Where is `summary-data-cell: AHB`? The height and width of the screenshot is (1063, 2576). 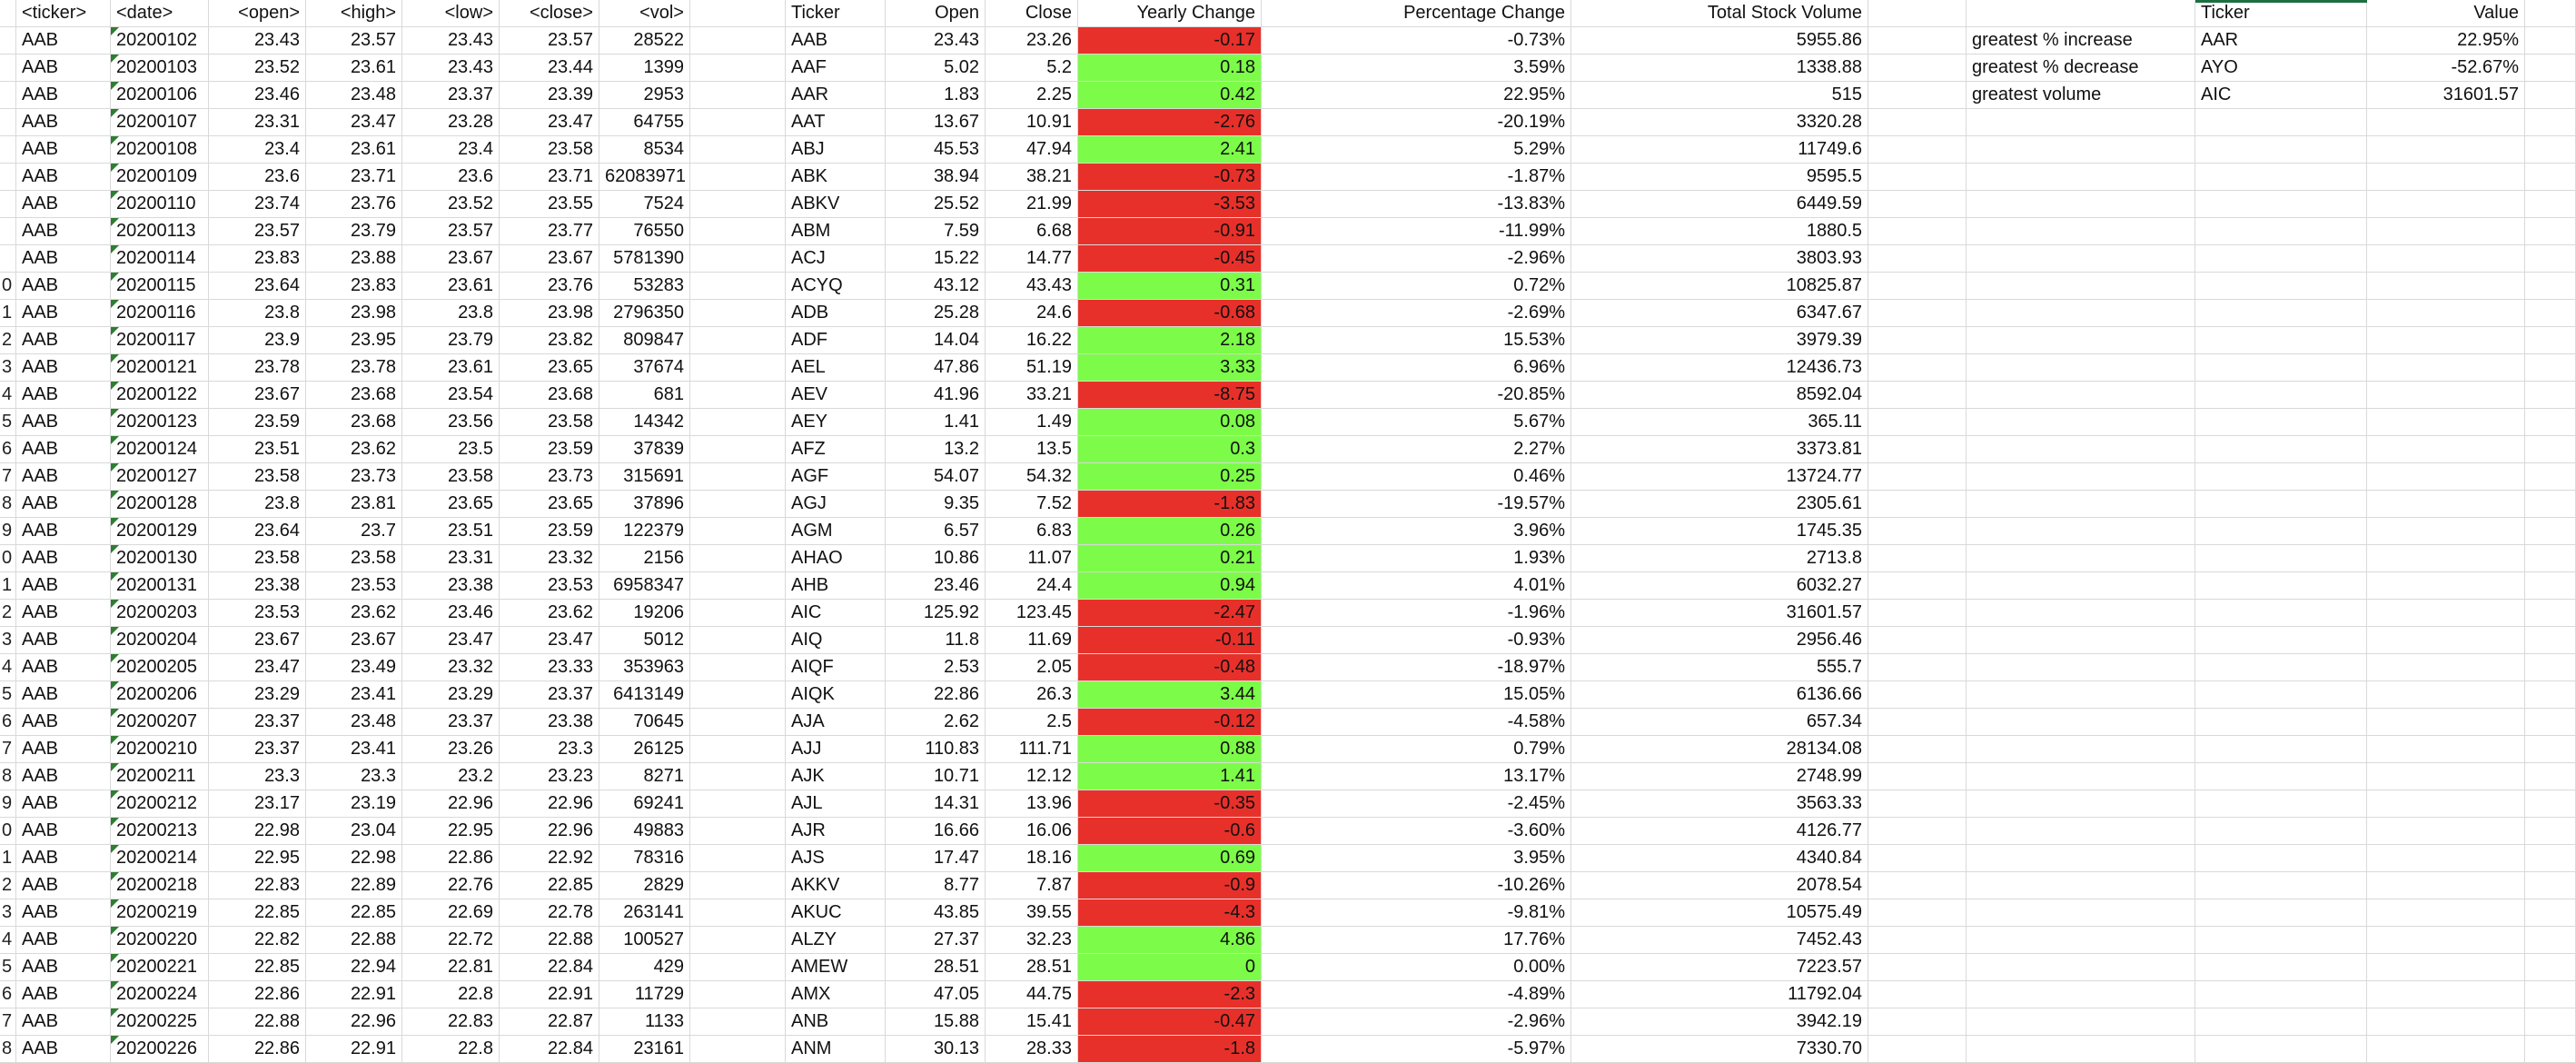
summary-data-cell: AHB is located at coordinates (836, 586).